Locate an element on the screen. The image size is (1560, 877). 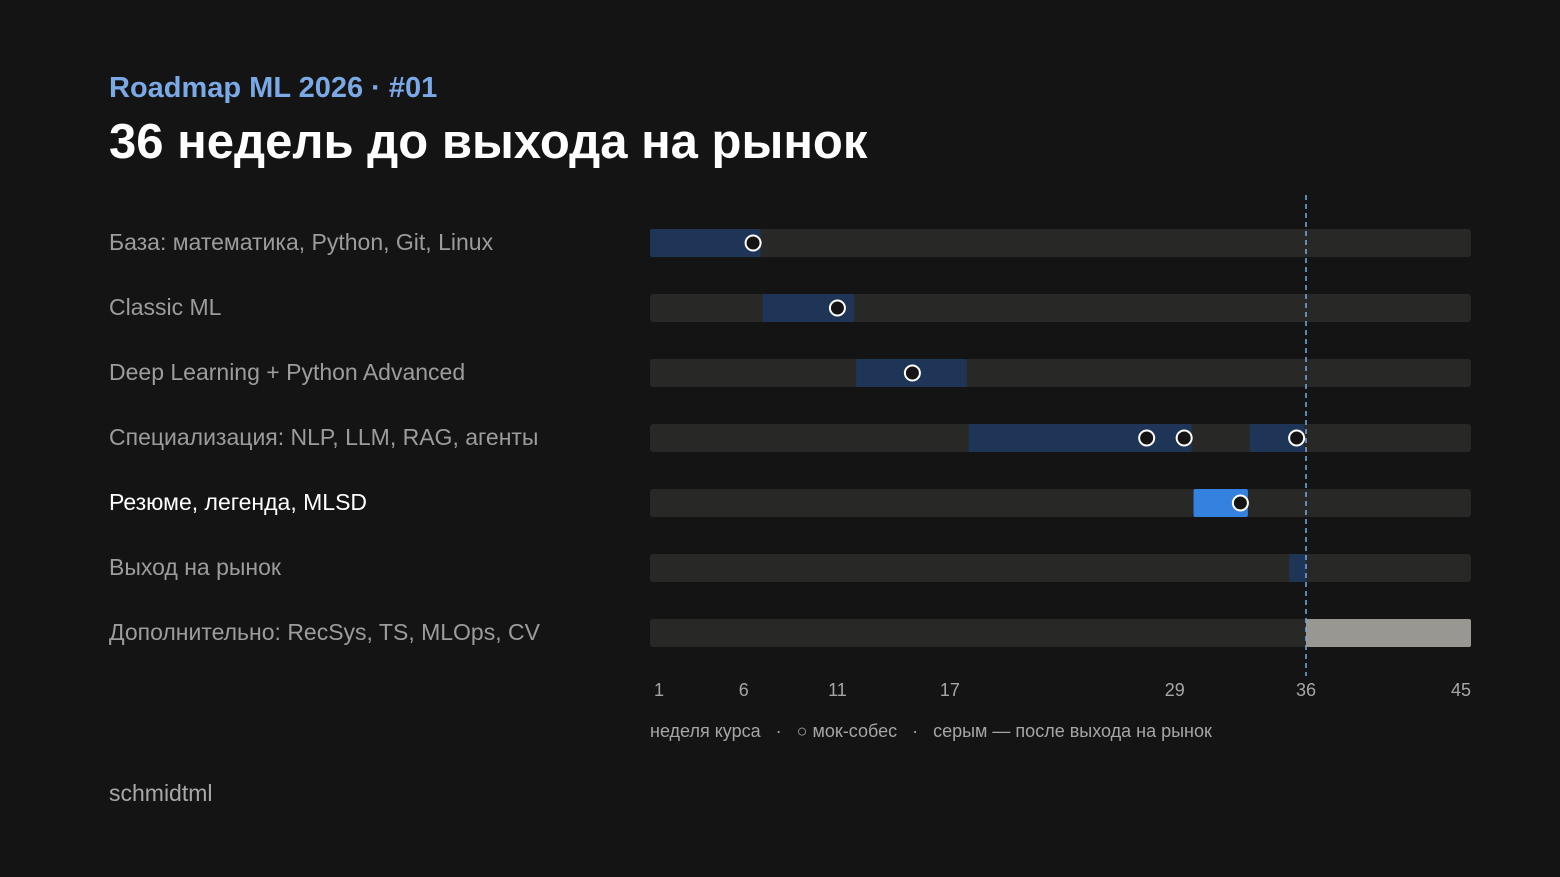
page-title: 36 недель до выхода на рынок is located at coordinates (488, 142).